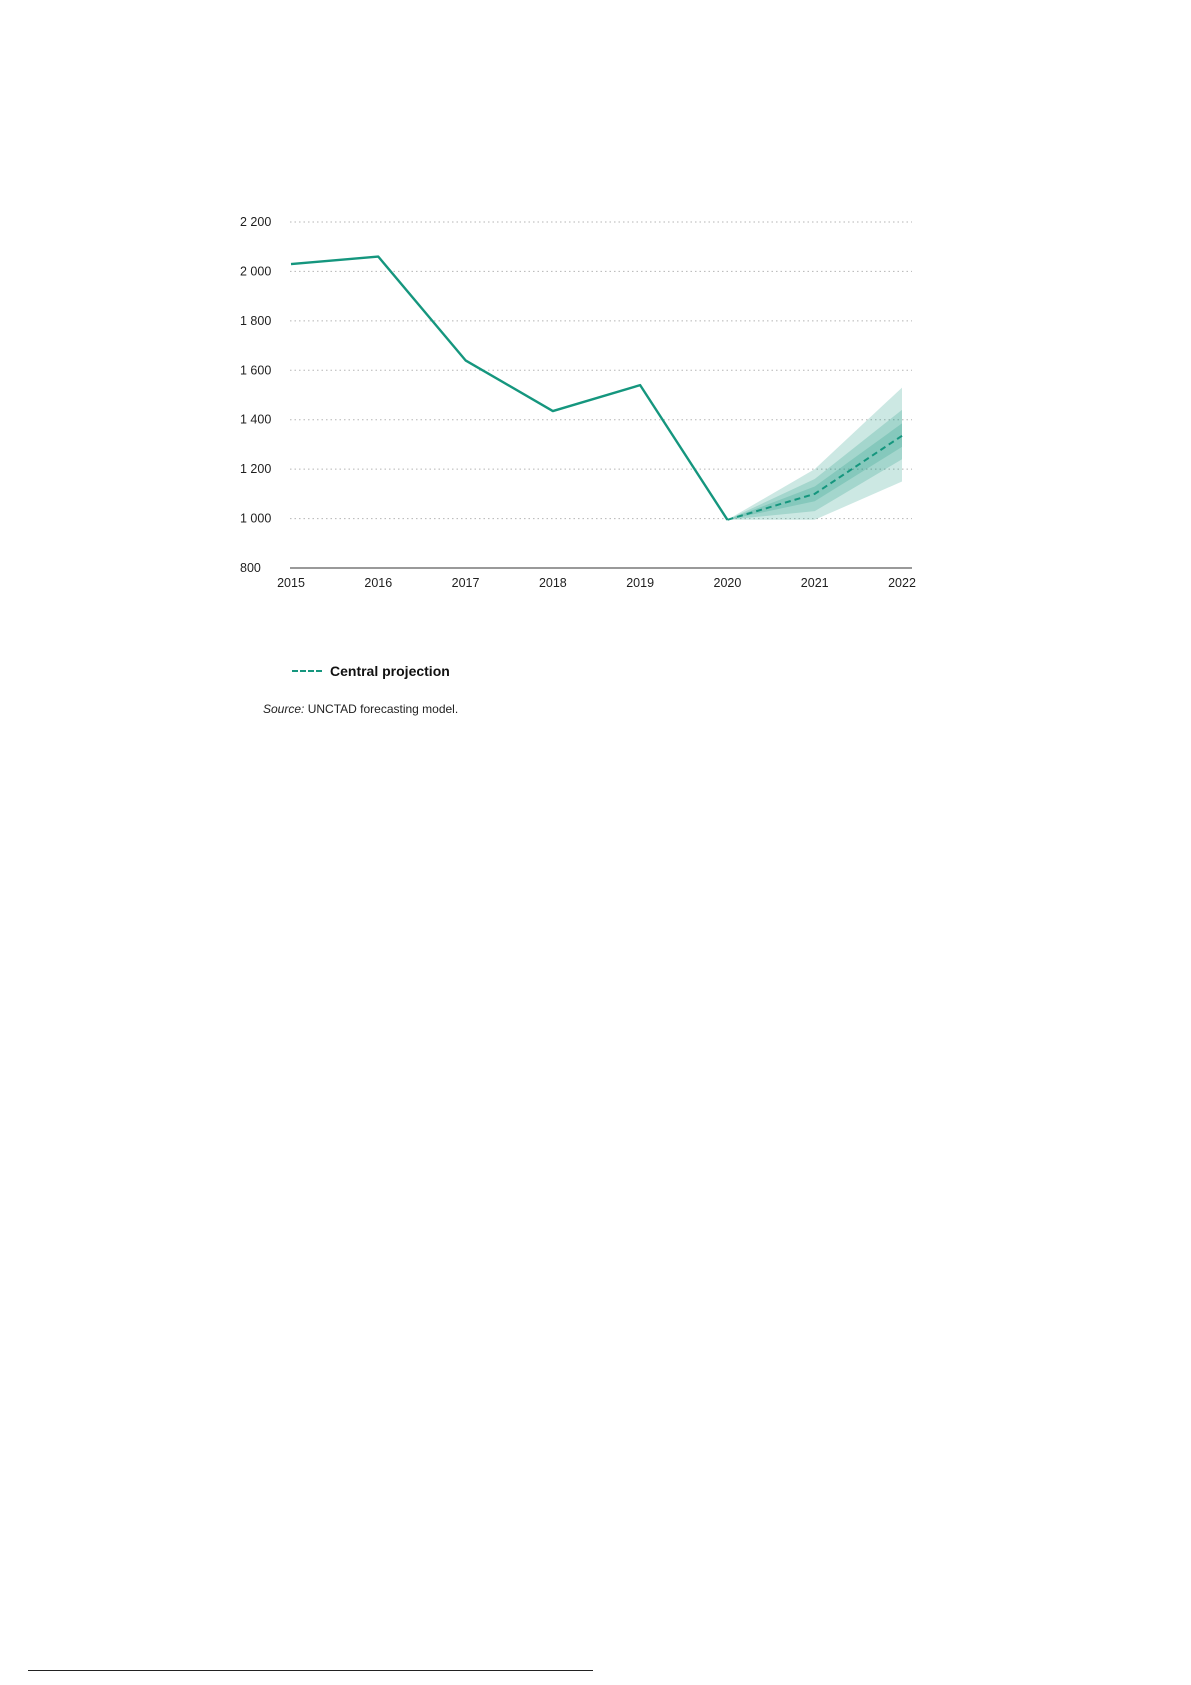 The width and height of the screenshot is (1191, 1685). Describe the element at coordinates (310, 1670) in the screenshot. I see `footnote-divider` at that location.